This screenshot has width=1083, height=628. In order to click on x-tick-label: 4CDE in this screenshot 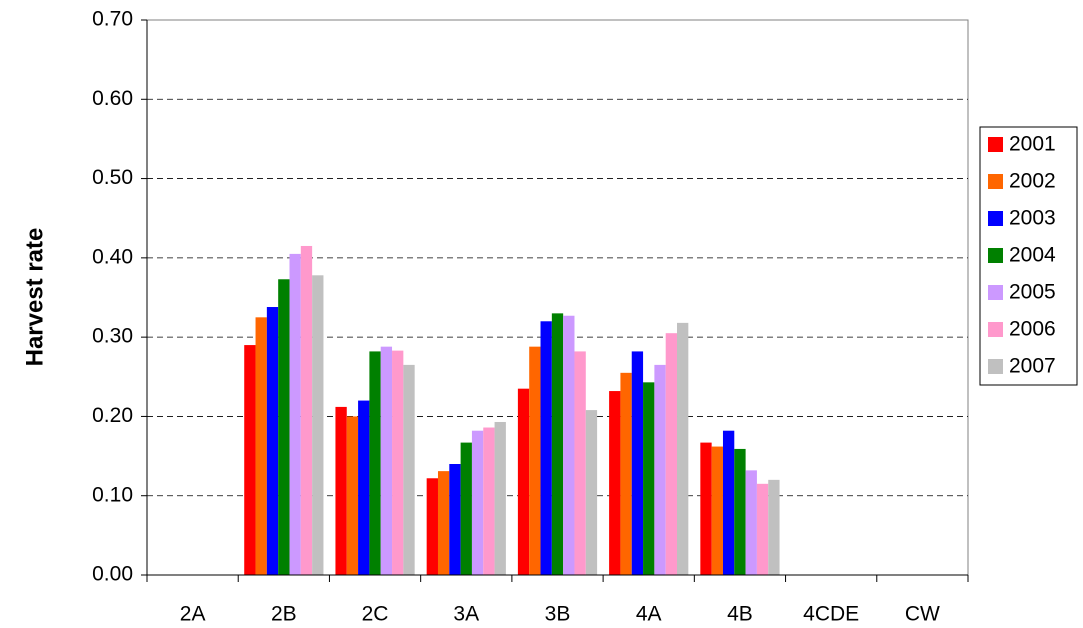, I will do `click(831, 614)`.